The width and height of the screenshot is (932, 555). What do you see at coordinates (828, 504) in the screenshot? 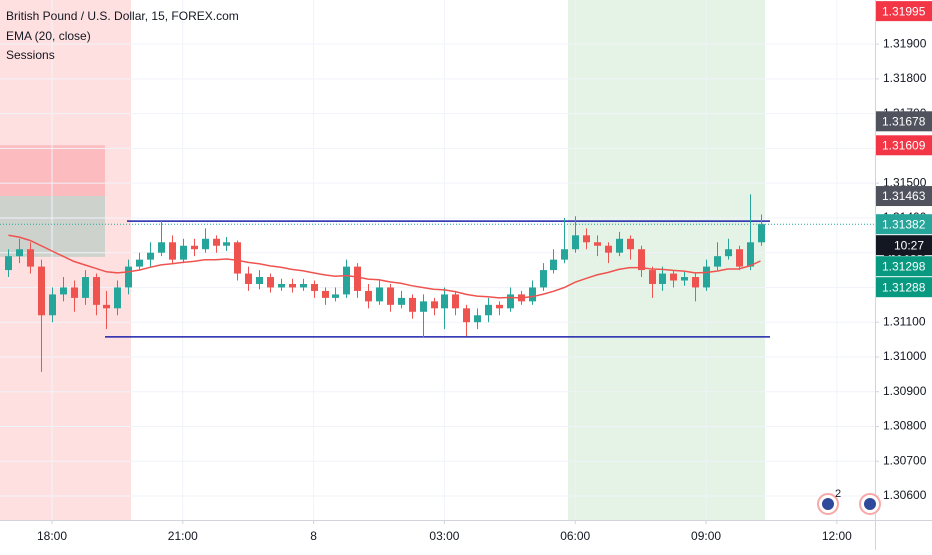
I see `event-flag` at bounding box center [828, 504].